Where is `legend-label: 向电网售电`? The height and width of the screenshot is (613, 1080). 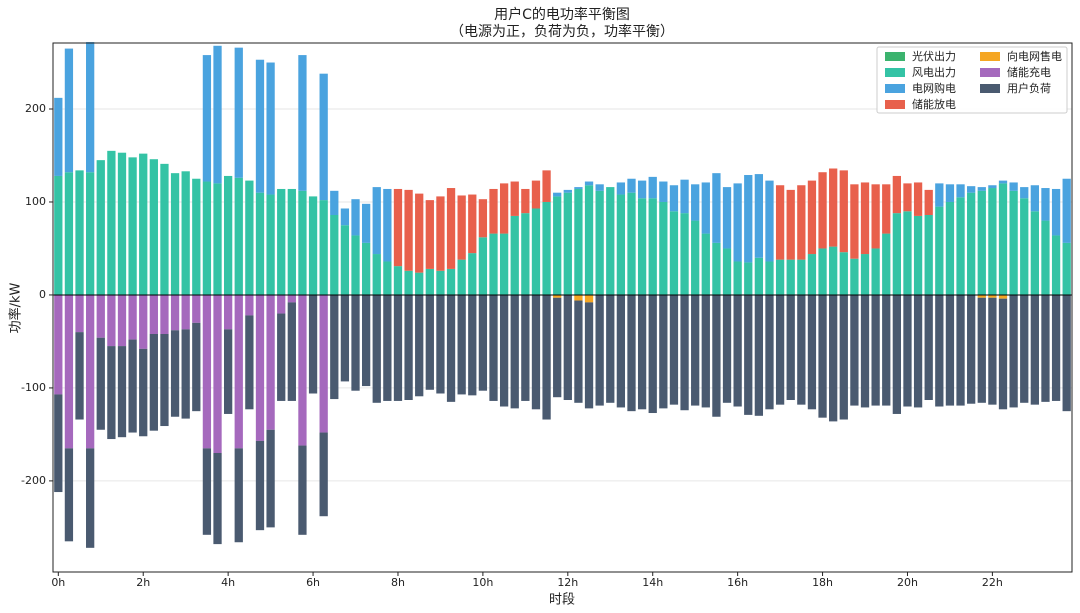 legend-label: 向电网售电 is located at coordinates (1034, 56).